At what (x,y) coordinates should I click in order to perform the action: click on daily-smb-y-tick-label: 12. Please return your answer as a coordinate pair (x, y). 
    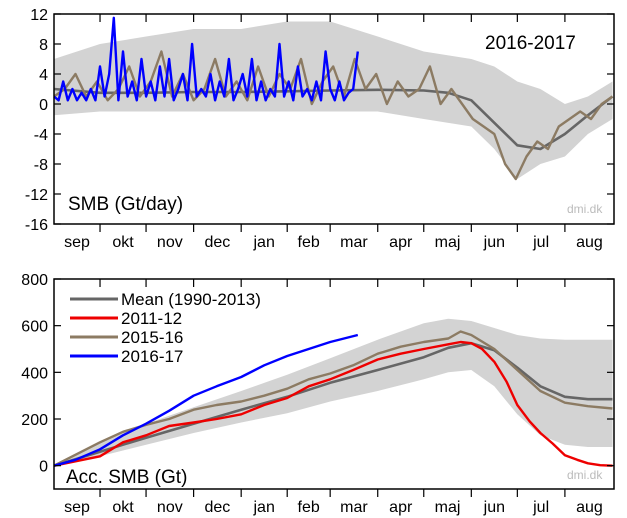
    Looking at the image, I should click on (39, 15).